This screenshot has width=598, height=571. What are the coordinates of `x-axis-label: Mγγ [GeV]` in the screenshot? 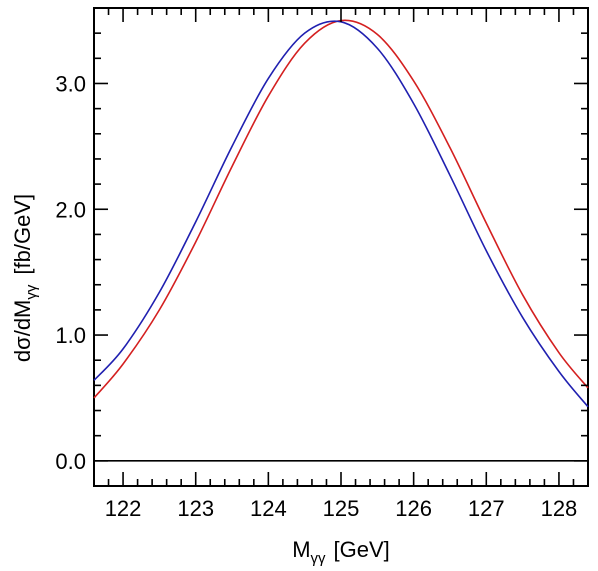 It's located at (341, 552).